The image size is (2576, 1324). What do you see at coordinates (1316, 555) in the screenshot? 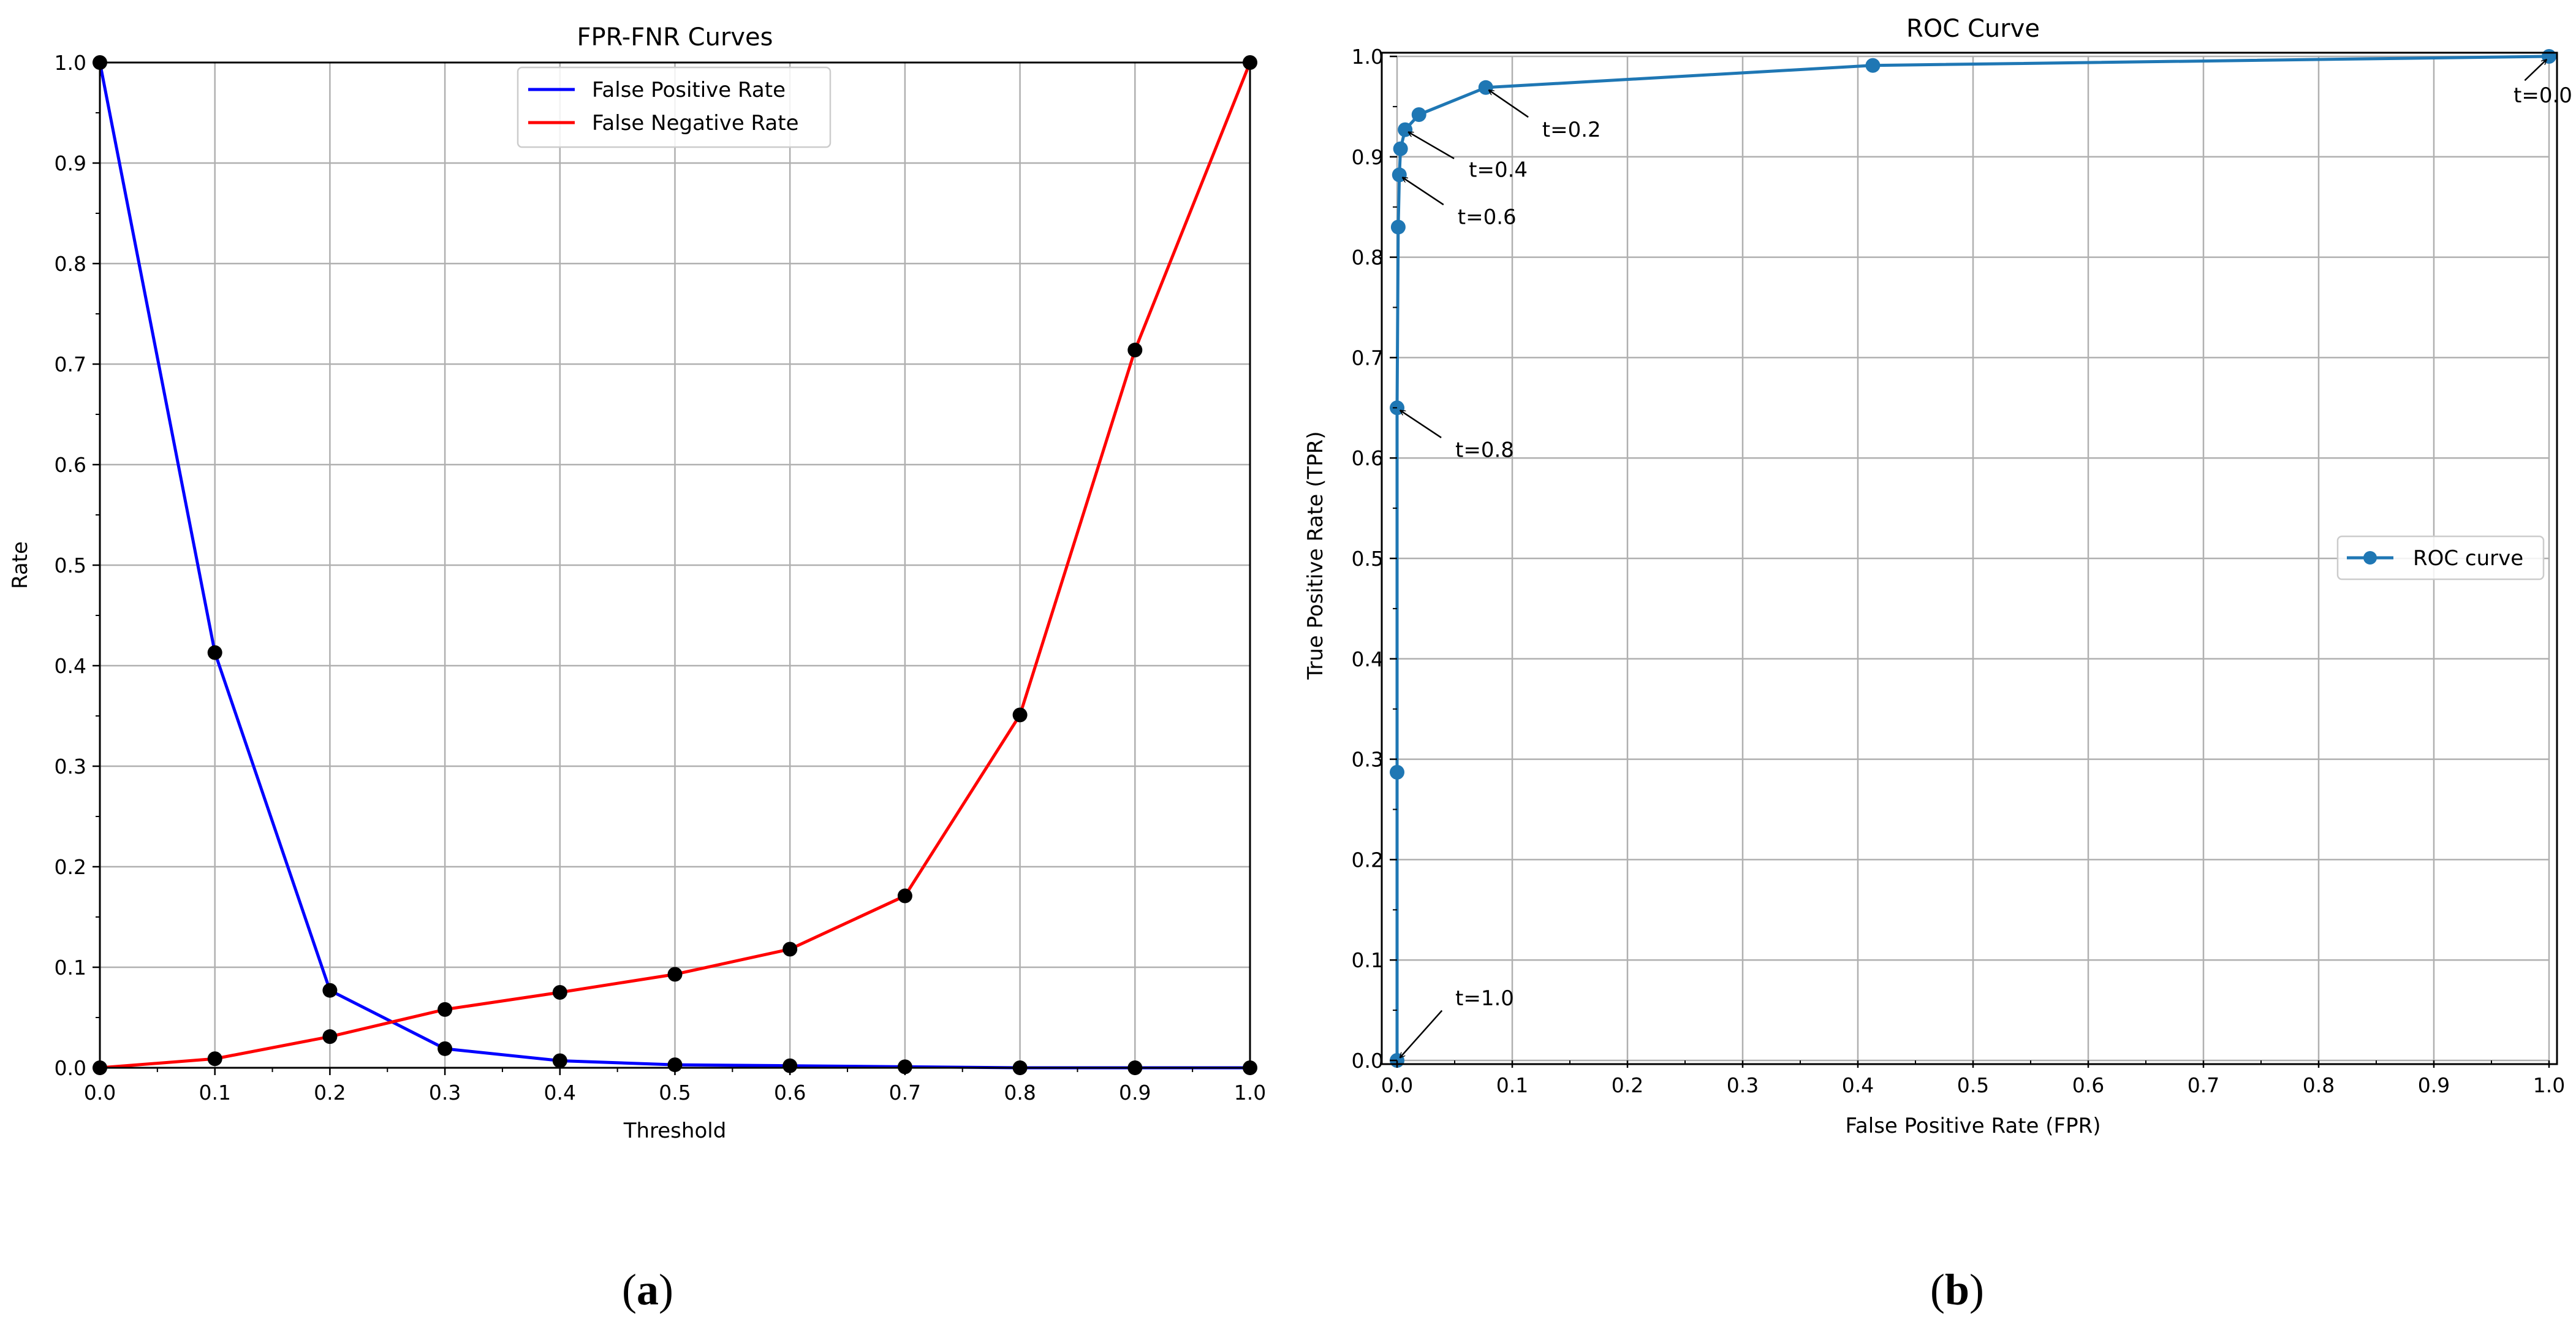
I see `y-axis-label: True Positive Rate (TPR)` at bounding box center [1316, 555].